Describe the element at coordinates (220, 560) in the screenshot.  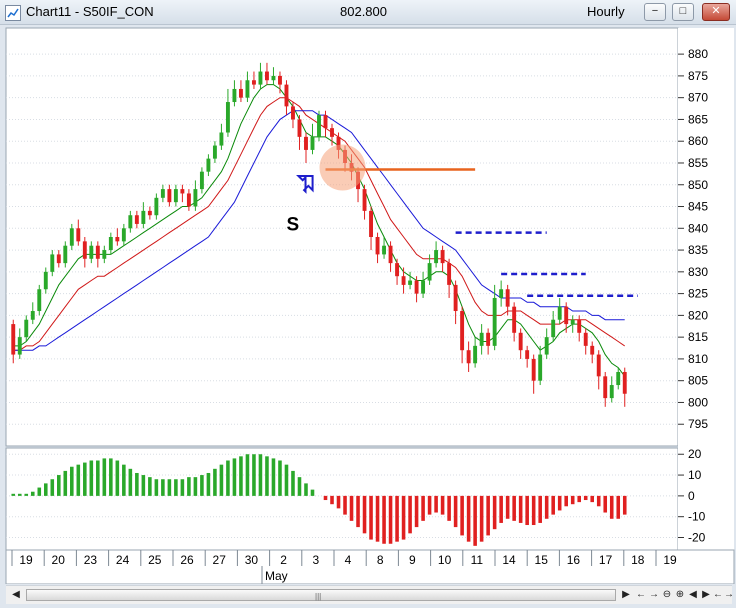
I see `time-tick-label: 27` at that location.